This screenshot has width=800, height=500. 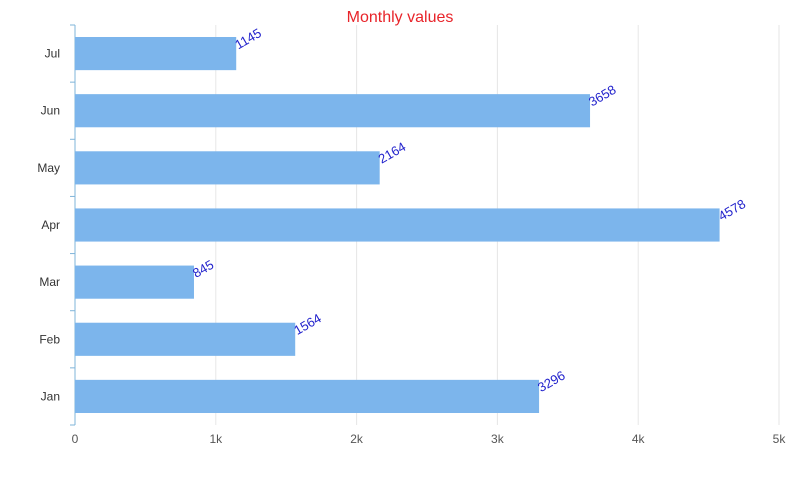 I want to click on data-label: 1564, so click(x=307, y=323).